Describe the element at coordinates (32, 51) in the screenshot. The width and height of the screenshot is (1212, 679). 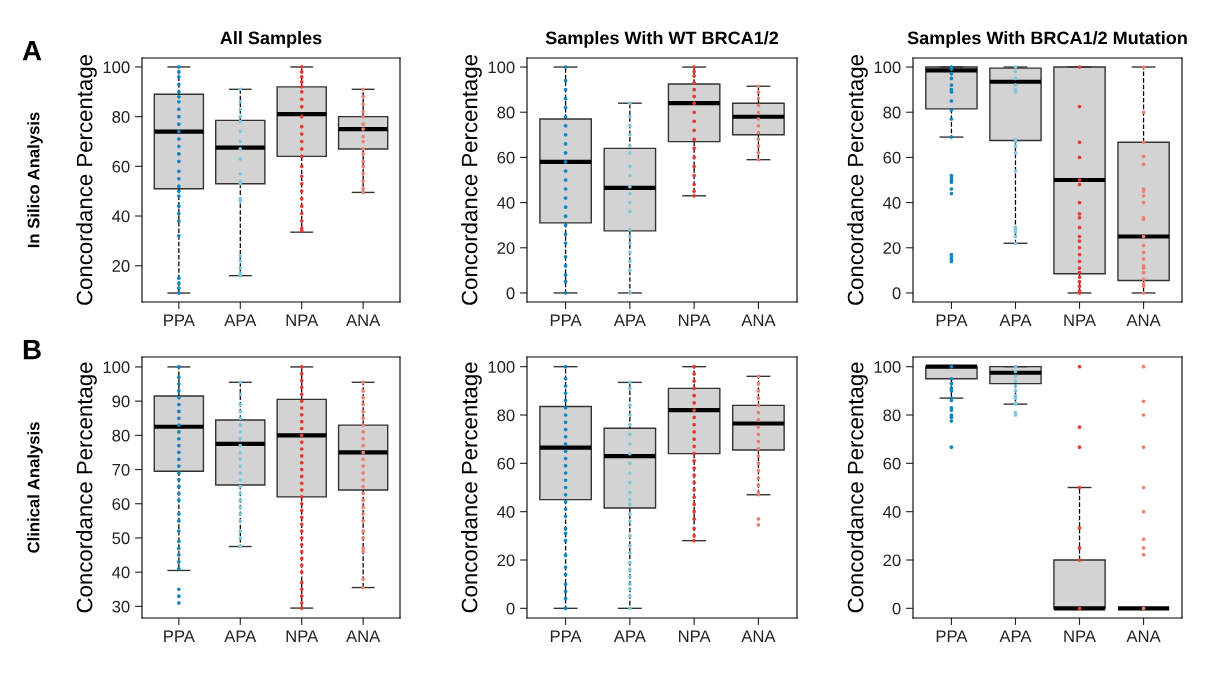
I see `text: A` at that location.